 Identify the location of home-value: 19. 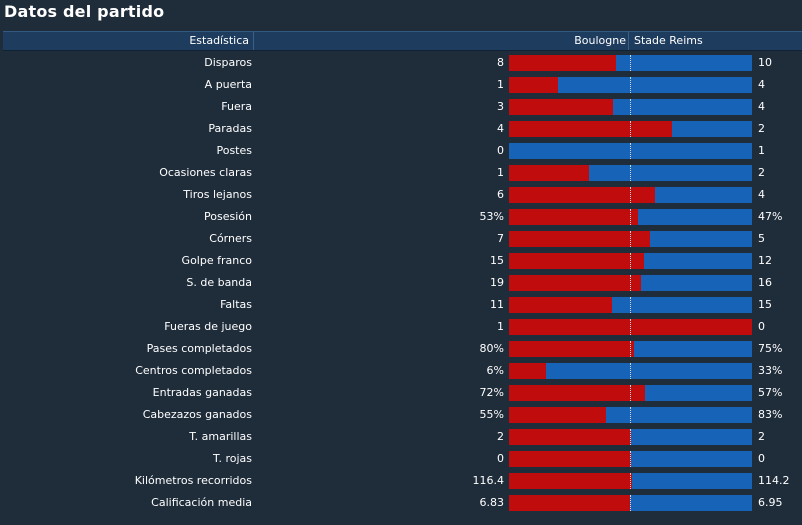
(497, 282).